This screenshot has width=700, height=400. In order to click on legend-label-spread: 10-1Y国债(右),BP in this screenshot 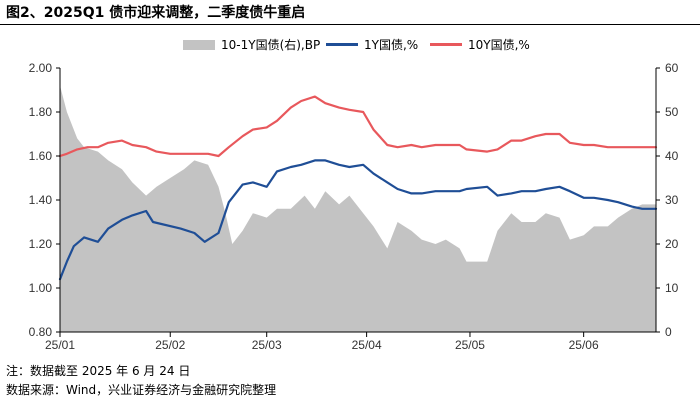, I will do `click(271, 45)`.